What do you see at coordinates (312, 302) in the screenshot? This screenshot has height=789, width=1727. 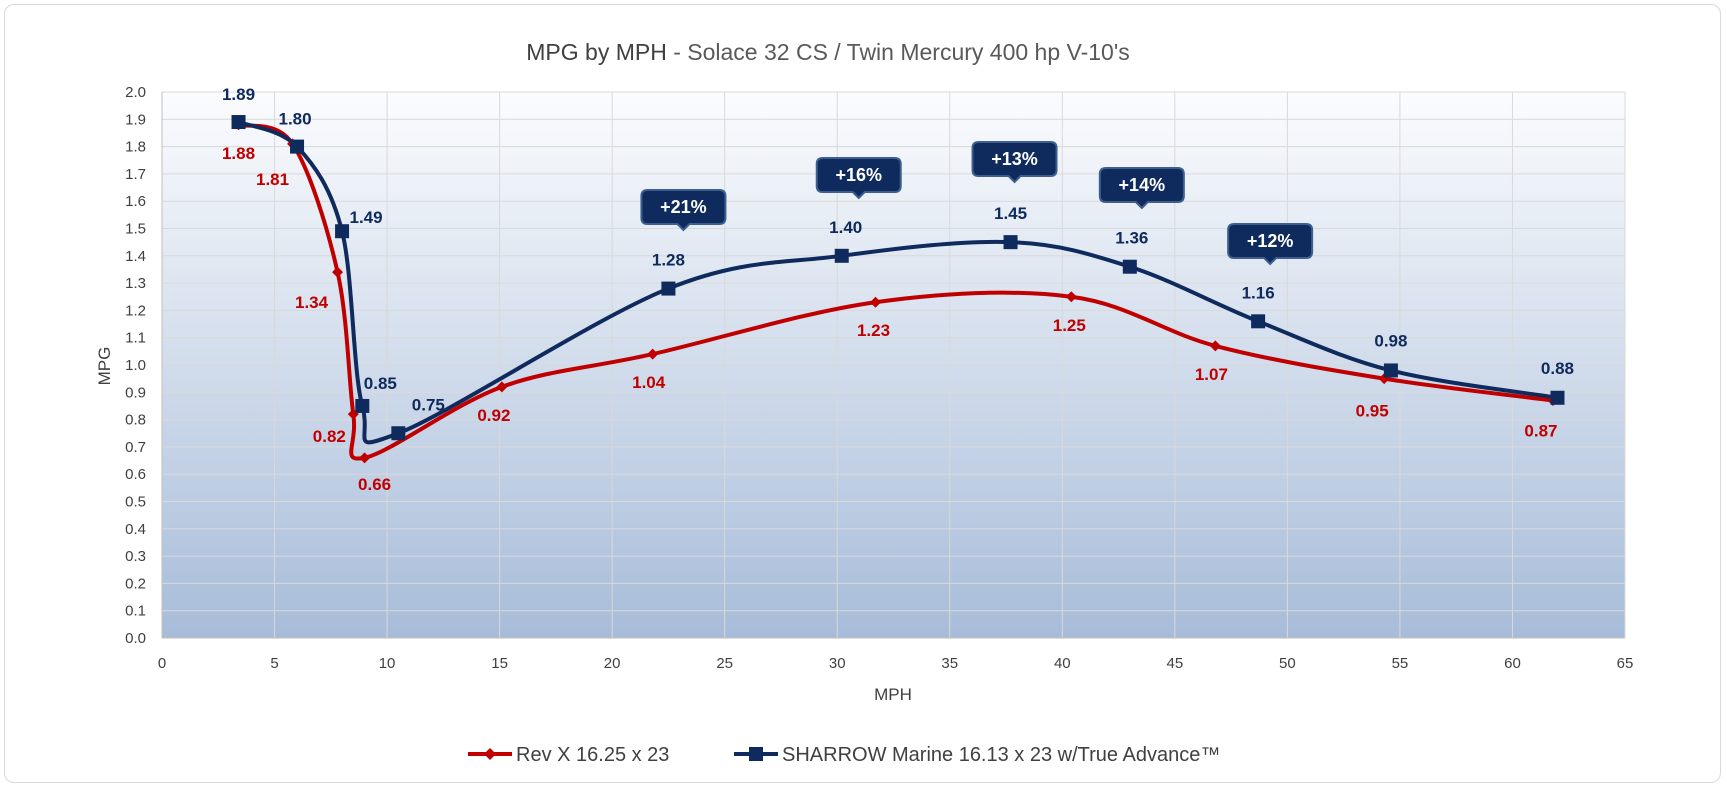 I see `revx-data-label: 1.34` at bounding box center [312, 302].